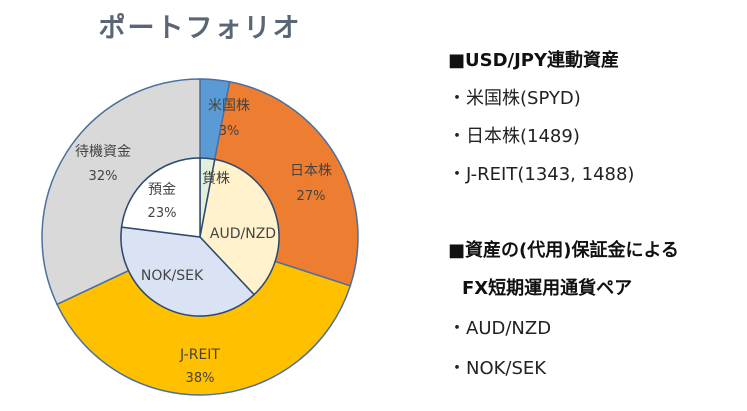  What do you see at coordinates (500, 328) in the screenshot?
I see `legend-item-aud-nzd: ・AUD/NZD` at bounding box center [500, 328].